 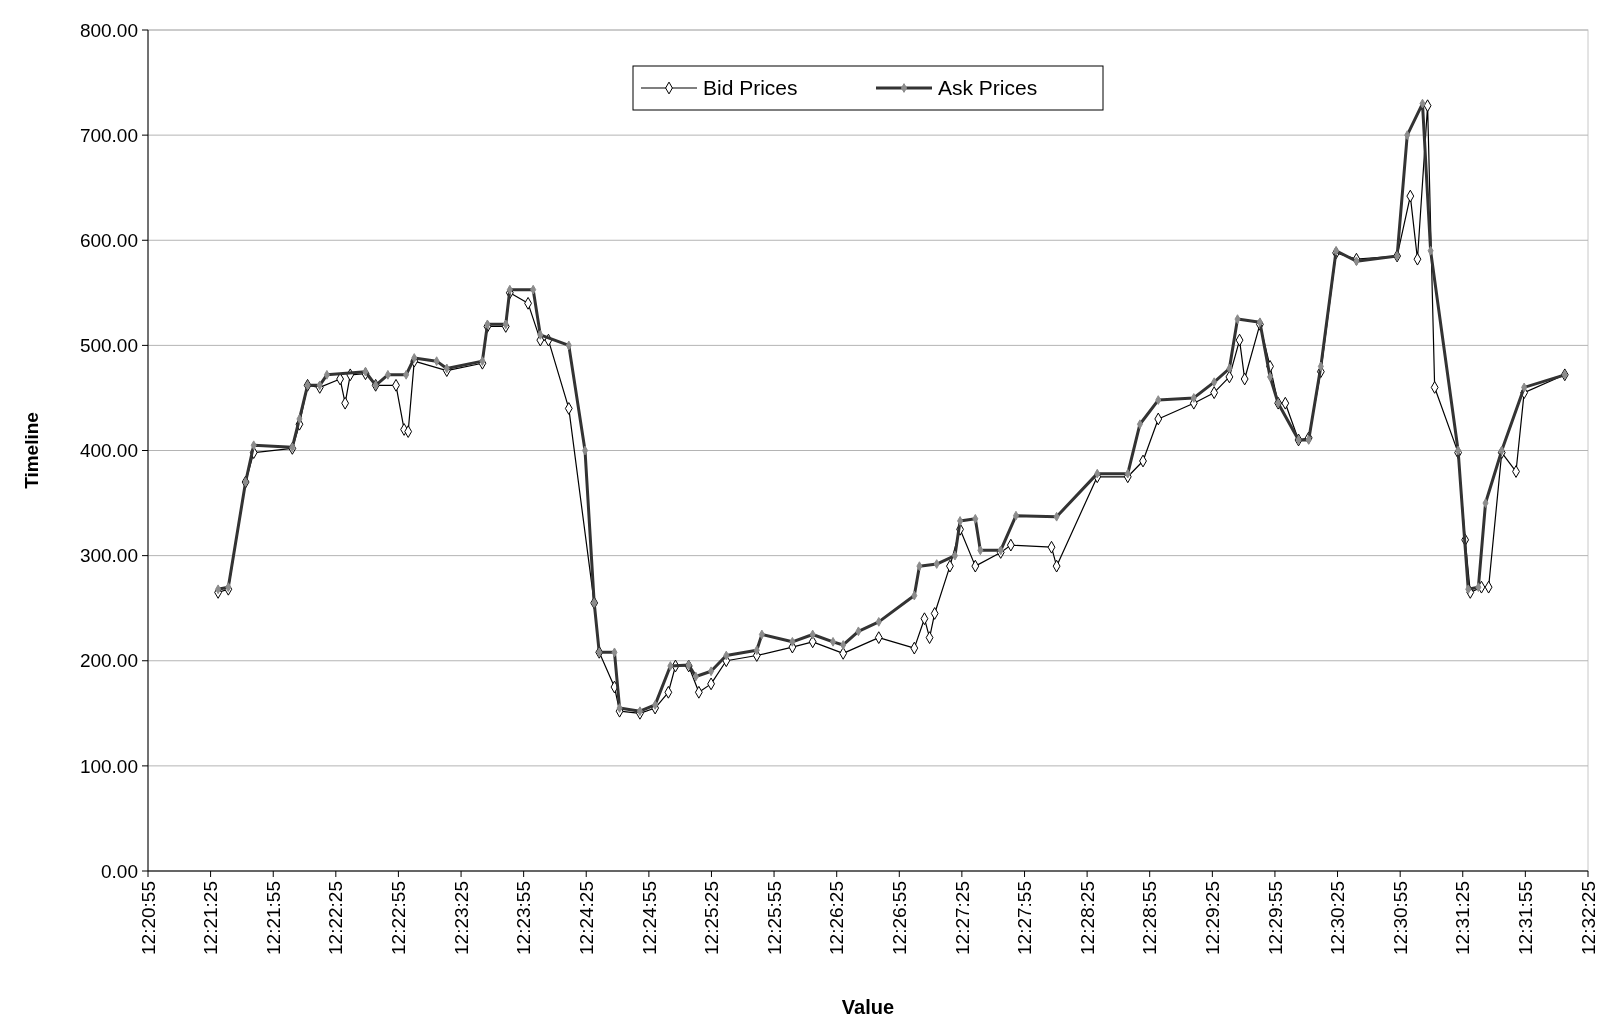 I want to click on x-tick-label: 12:31:55, so click(x=1525, y=918).